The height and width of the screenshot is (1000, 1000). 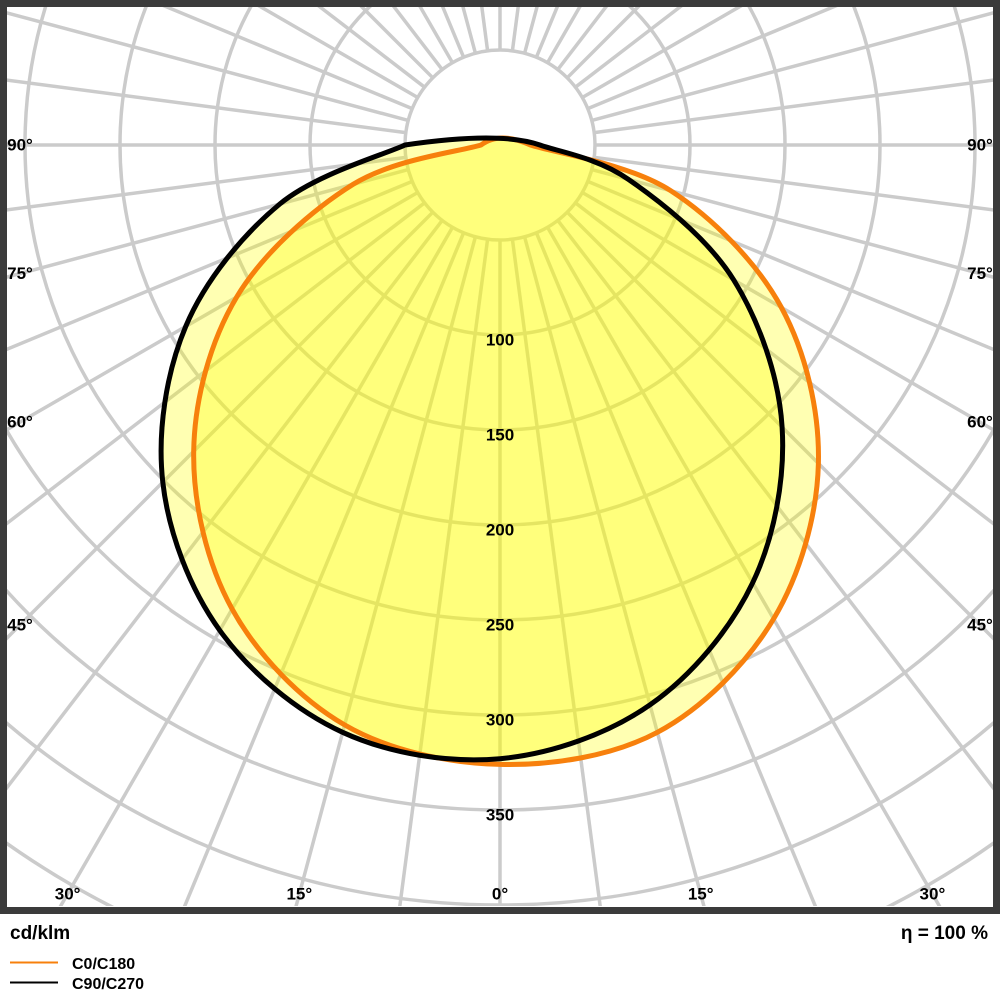 What do you see at coordinates (207, 106) in the screenshot?
I see `grid-spoke-262.5` at bounding box center [207, 106].